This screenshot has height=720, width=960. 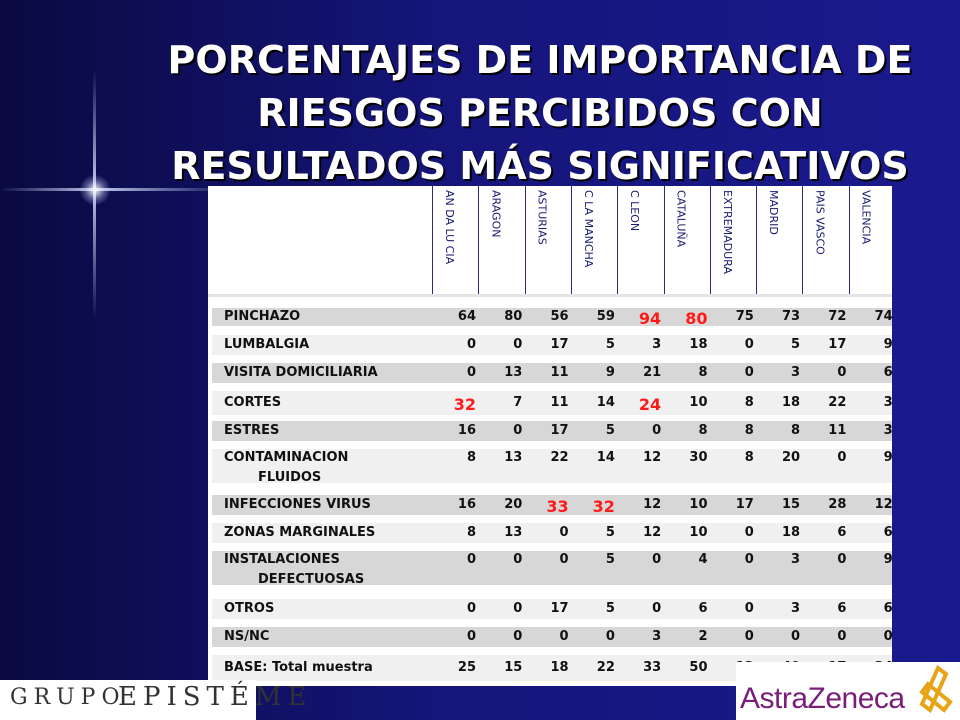 What do you see at coordinates (594, 241) in the screenshot?
I see `column-header: C LA MANCHA` at bounding box center [594, 241].